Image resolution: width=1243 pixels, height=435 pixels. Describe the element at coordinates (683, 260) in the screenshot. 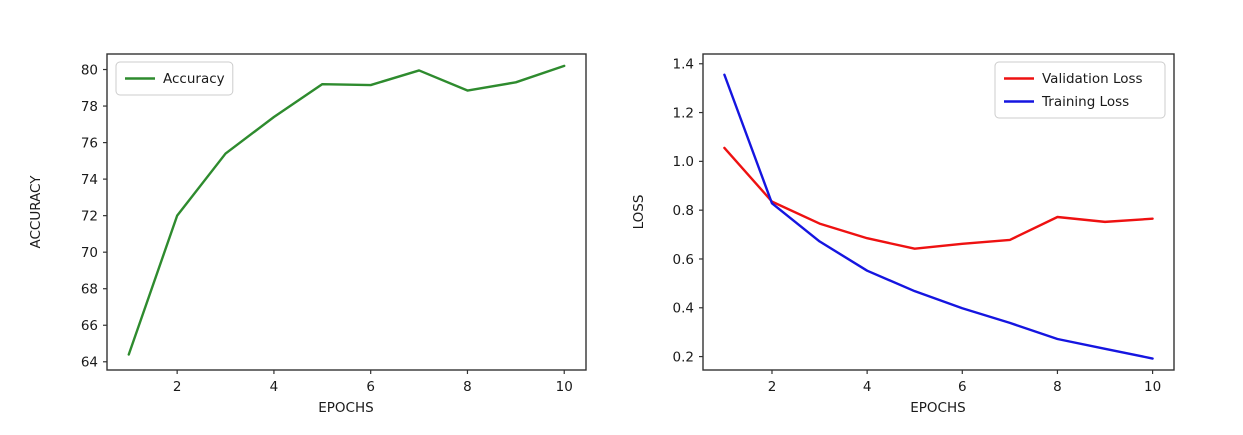

I see `y-tick-label: 0.6` at that location.